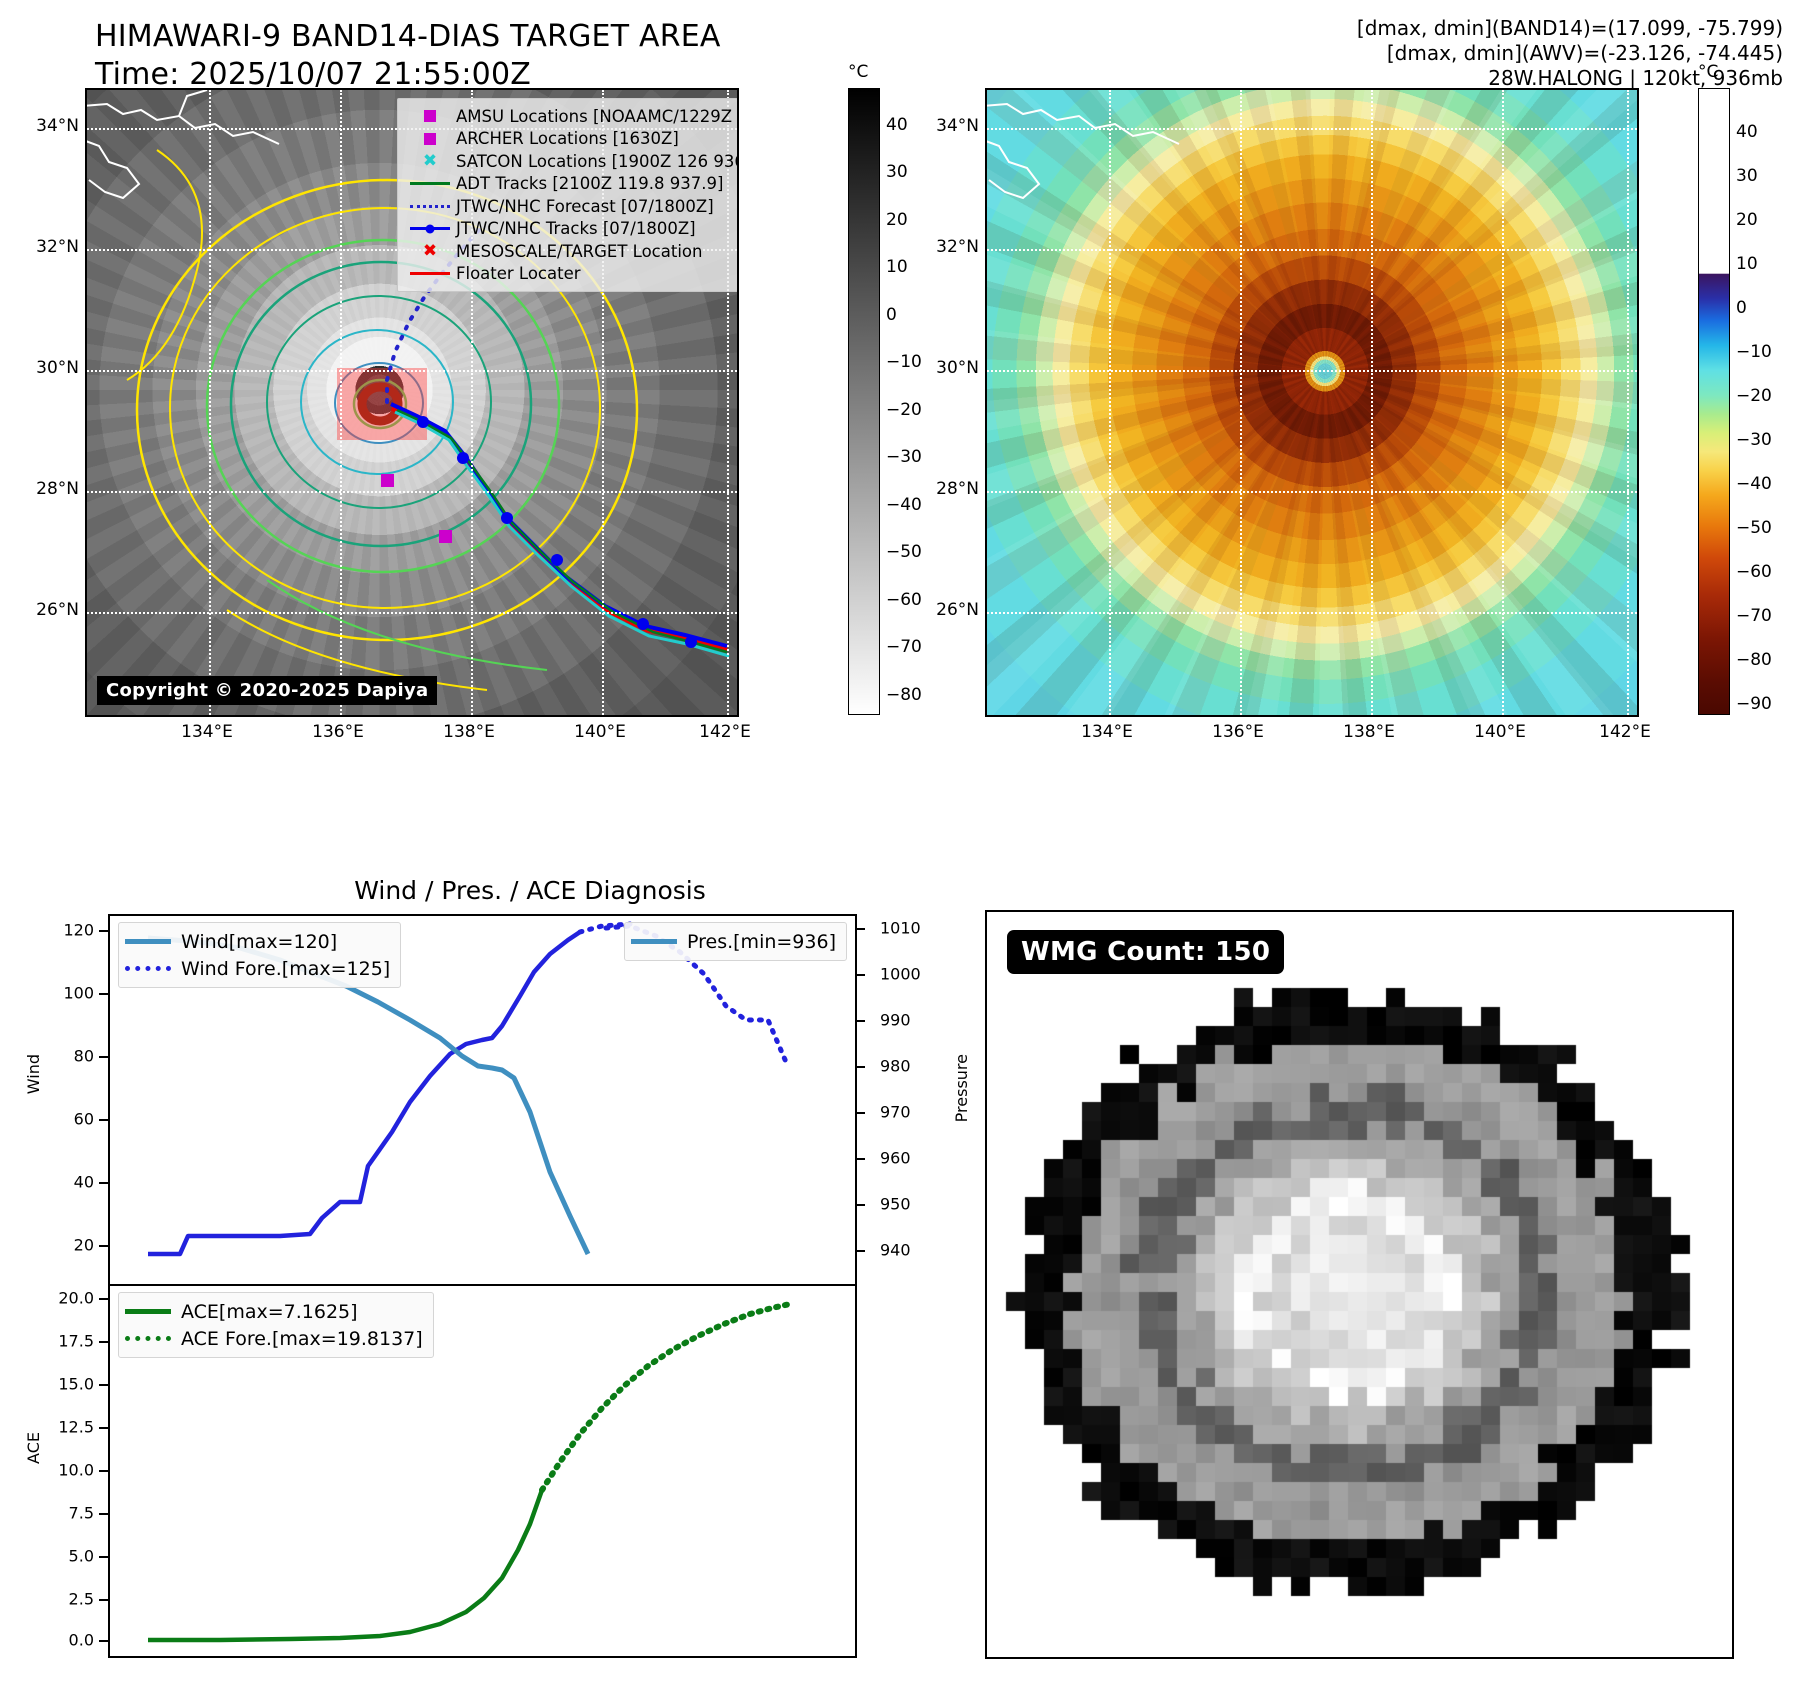  Describe the element at coordinates (430, 116) in the screenshot. I see `square-marker-icon` at that location.